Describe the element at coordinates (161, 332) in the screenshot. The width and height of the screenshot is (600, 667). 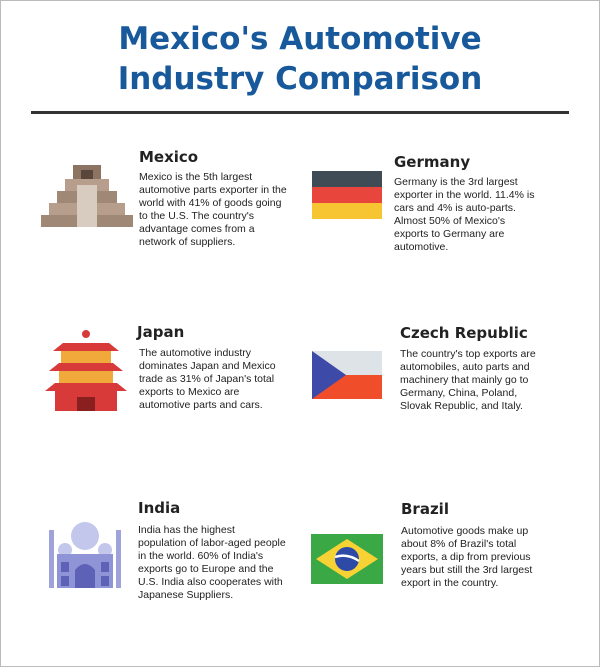
I see `country-name: Japan` at that location.